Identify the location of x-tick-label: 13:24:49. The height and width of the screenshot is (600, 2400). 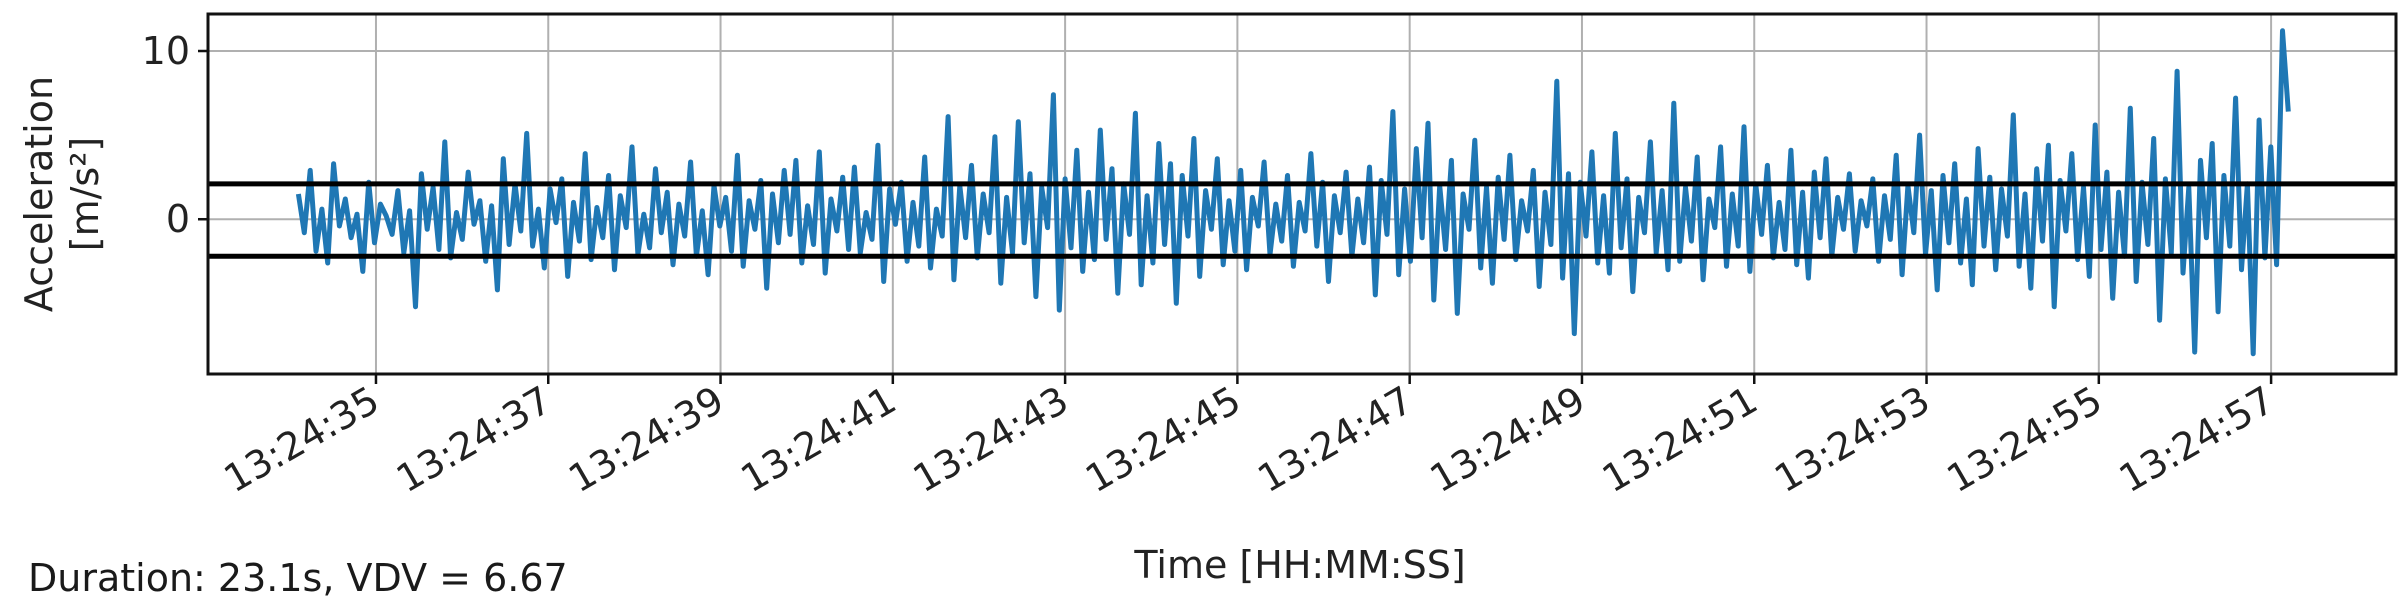
(1508, 439).